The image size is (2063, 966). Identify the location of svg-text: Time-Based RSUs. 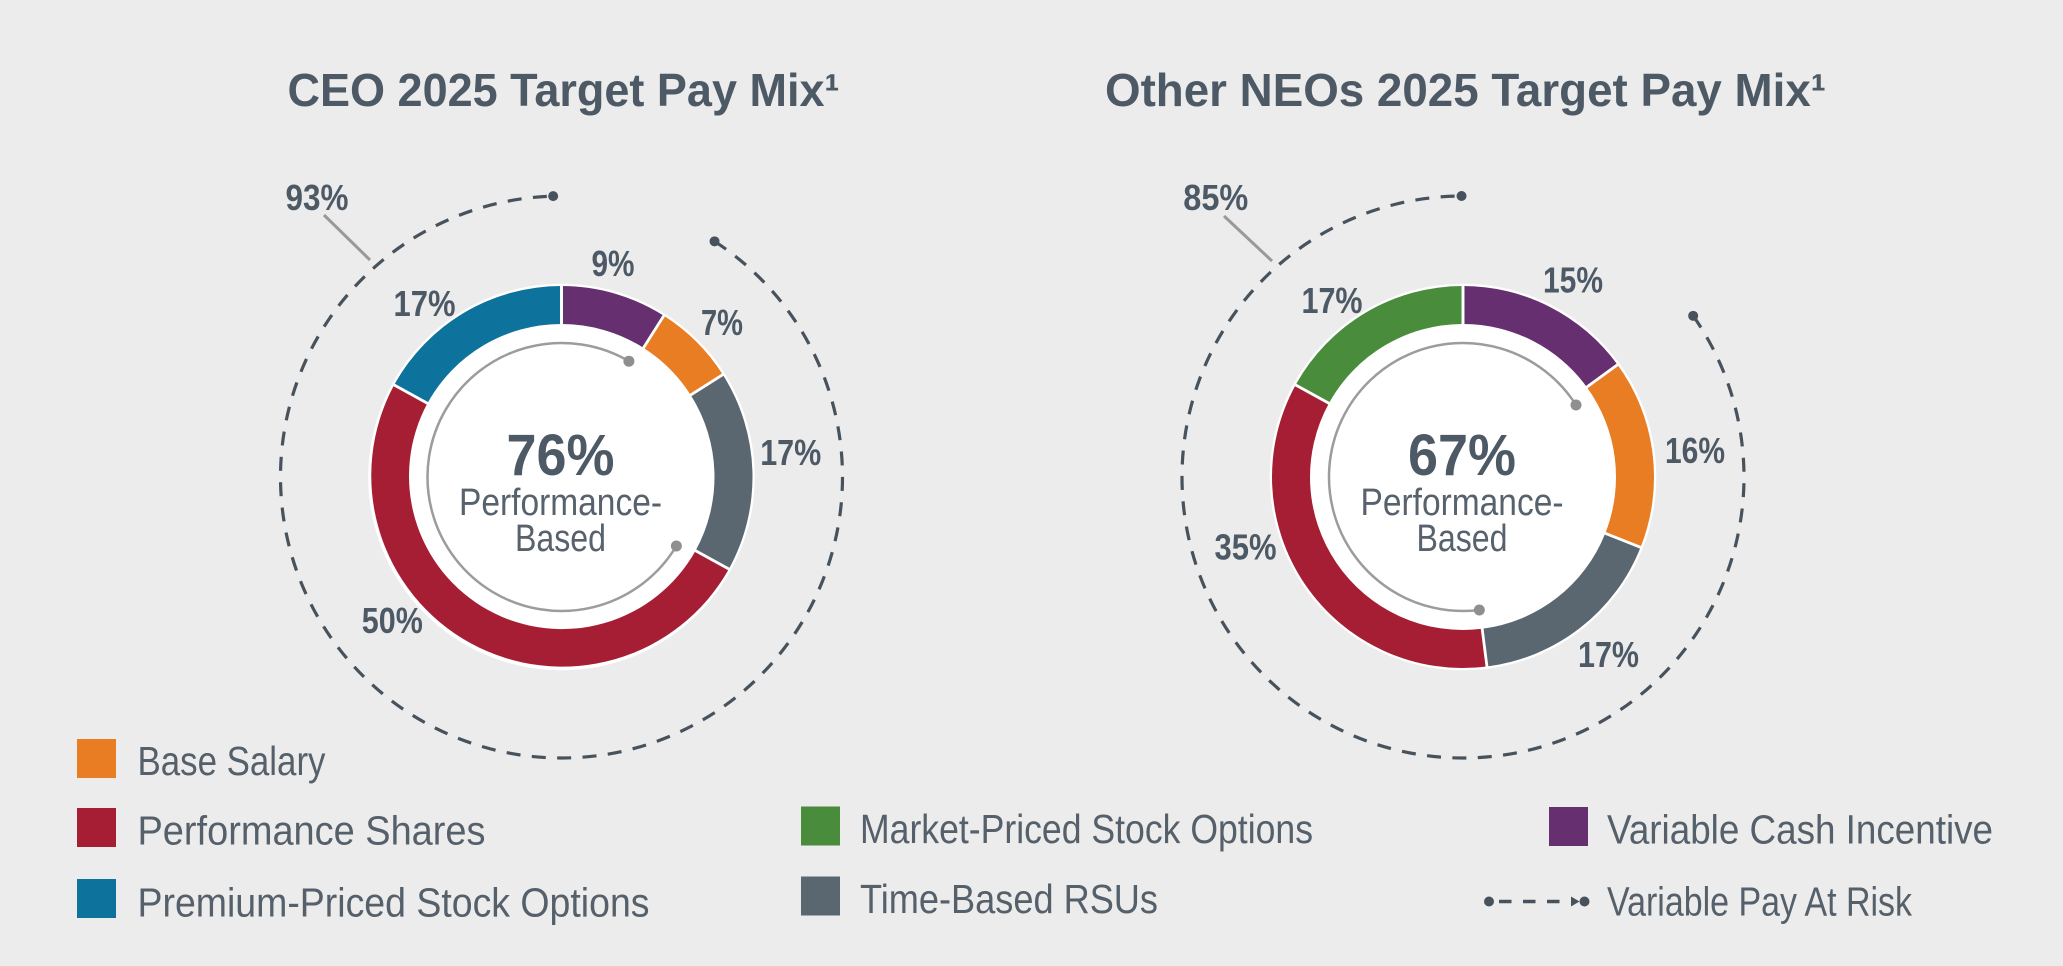
(1009, 899).